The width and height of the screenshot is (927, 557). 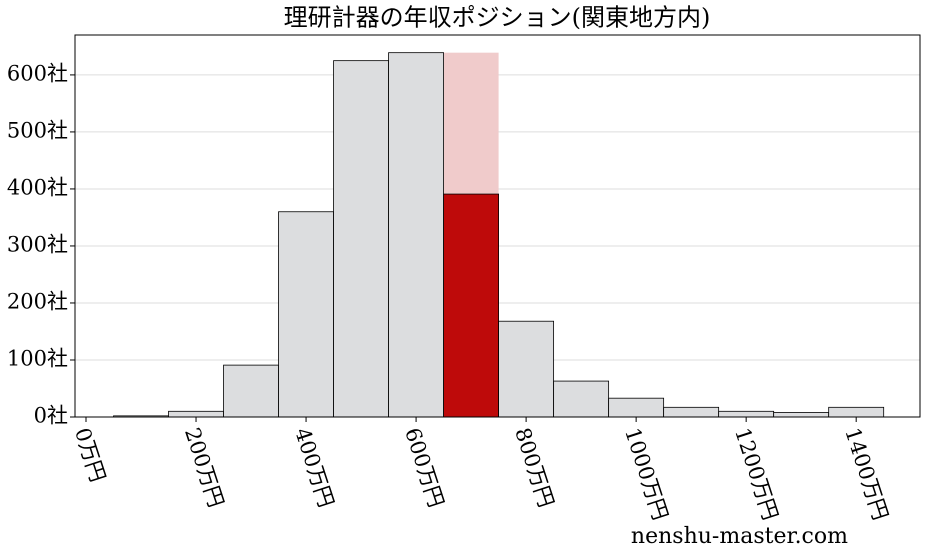 What do you see at coordinates (37, 73) in the screenshot?
I see `y-tick-label: 600社` at bounding box center [37, 73].